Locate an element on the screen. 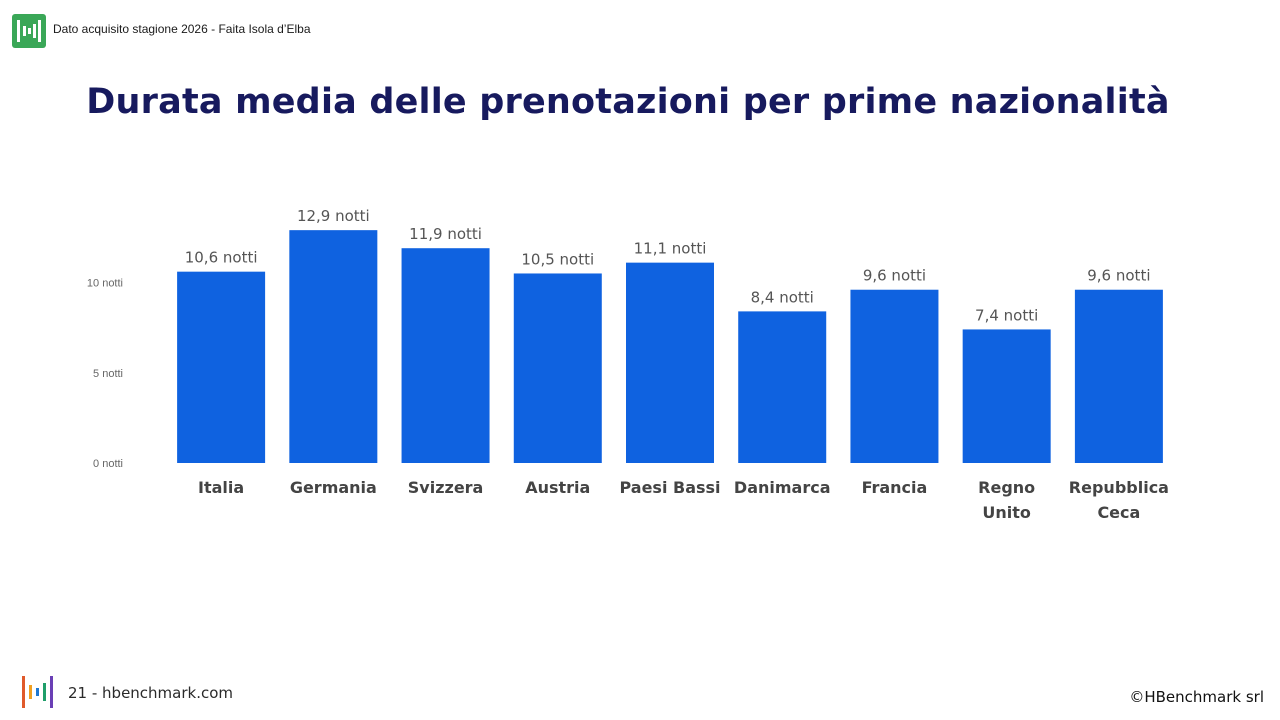  bar-germania is located at coordinates (333, 346).